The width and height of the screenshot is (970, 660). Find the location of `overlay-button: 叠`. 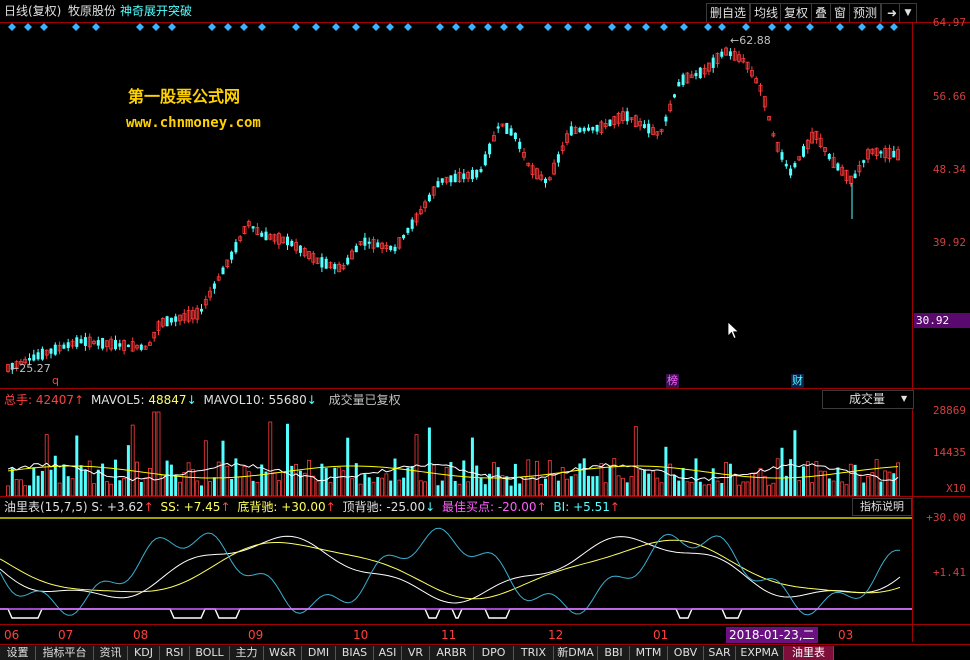

overlay-button: 叠 is located at coordinates (821, 13).